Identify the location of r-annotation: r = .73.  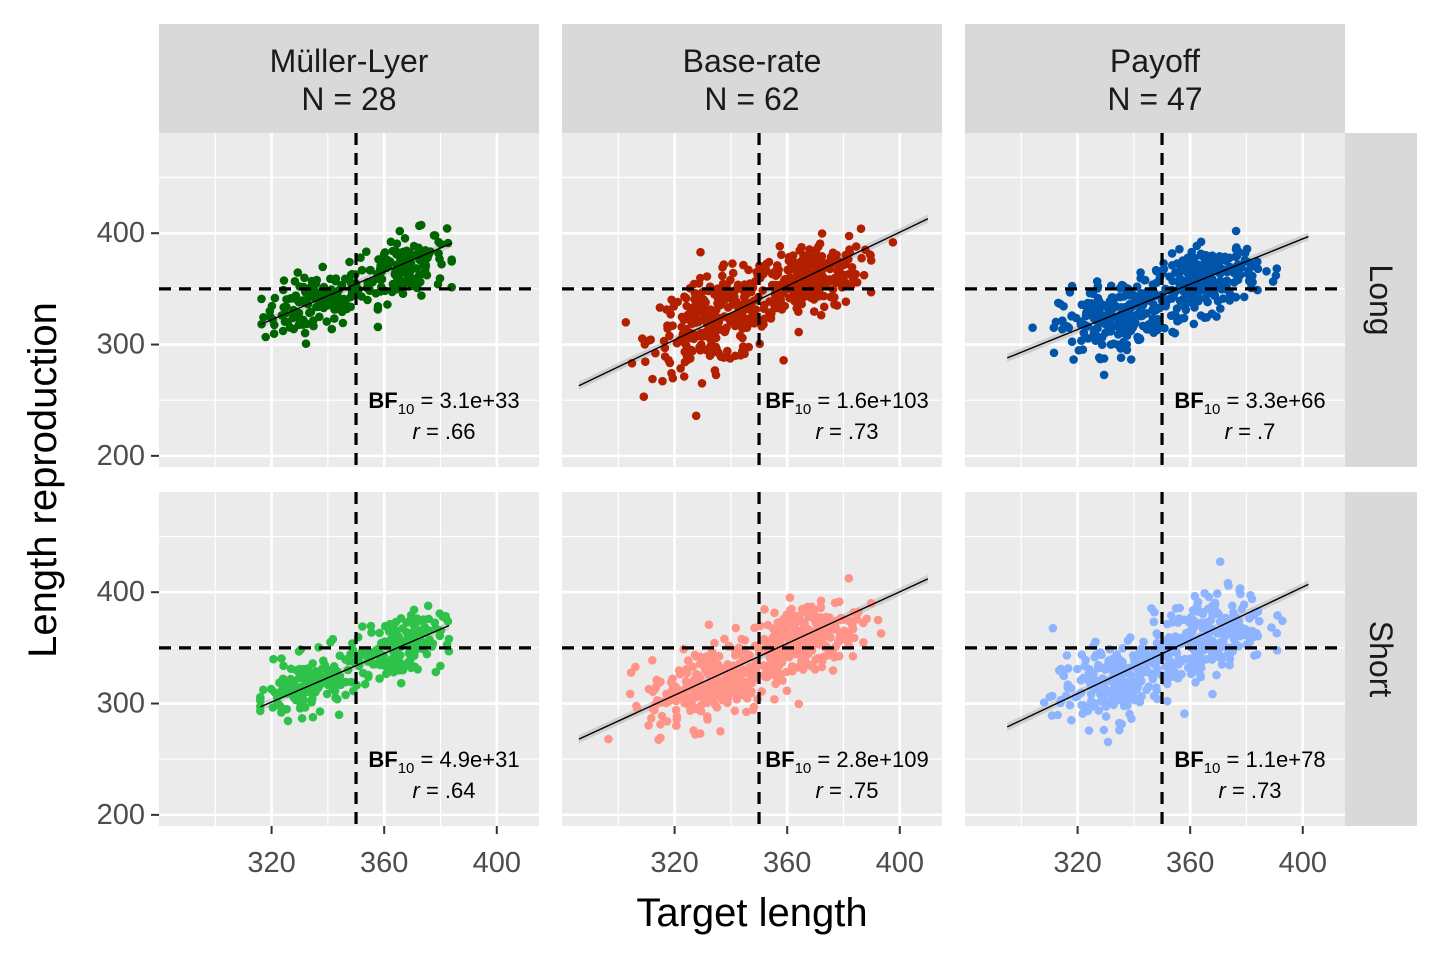
(1250, 790).